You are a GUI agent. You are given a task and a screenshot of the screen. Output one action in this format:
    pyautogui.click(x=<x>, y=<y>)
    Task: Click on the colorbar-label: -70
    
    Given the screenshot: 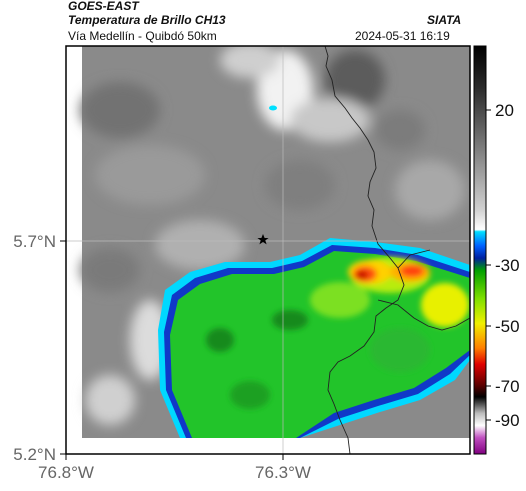 What is the action you would take?
    pyautogui.click(x=507, y=386)
    